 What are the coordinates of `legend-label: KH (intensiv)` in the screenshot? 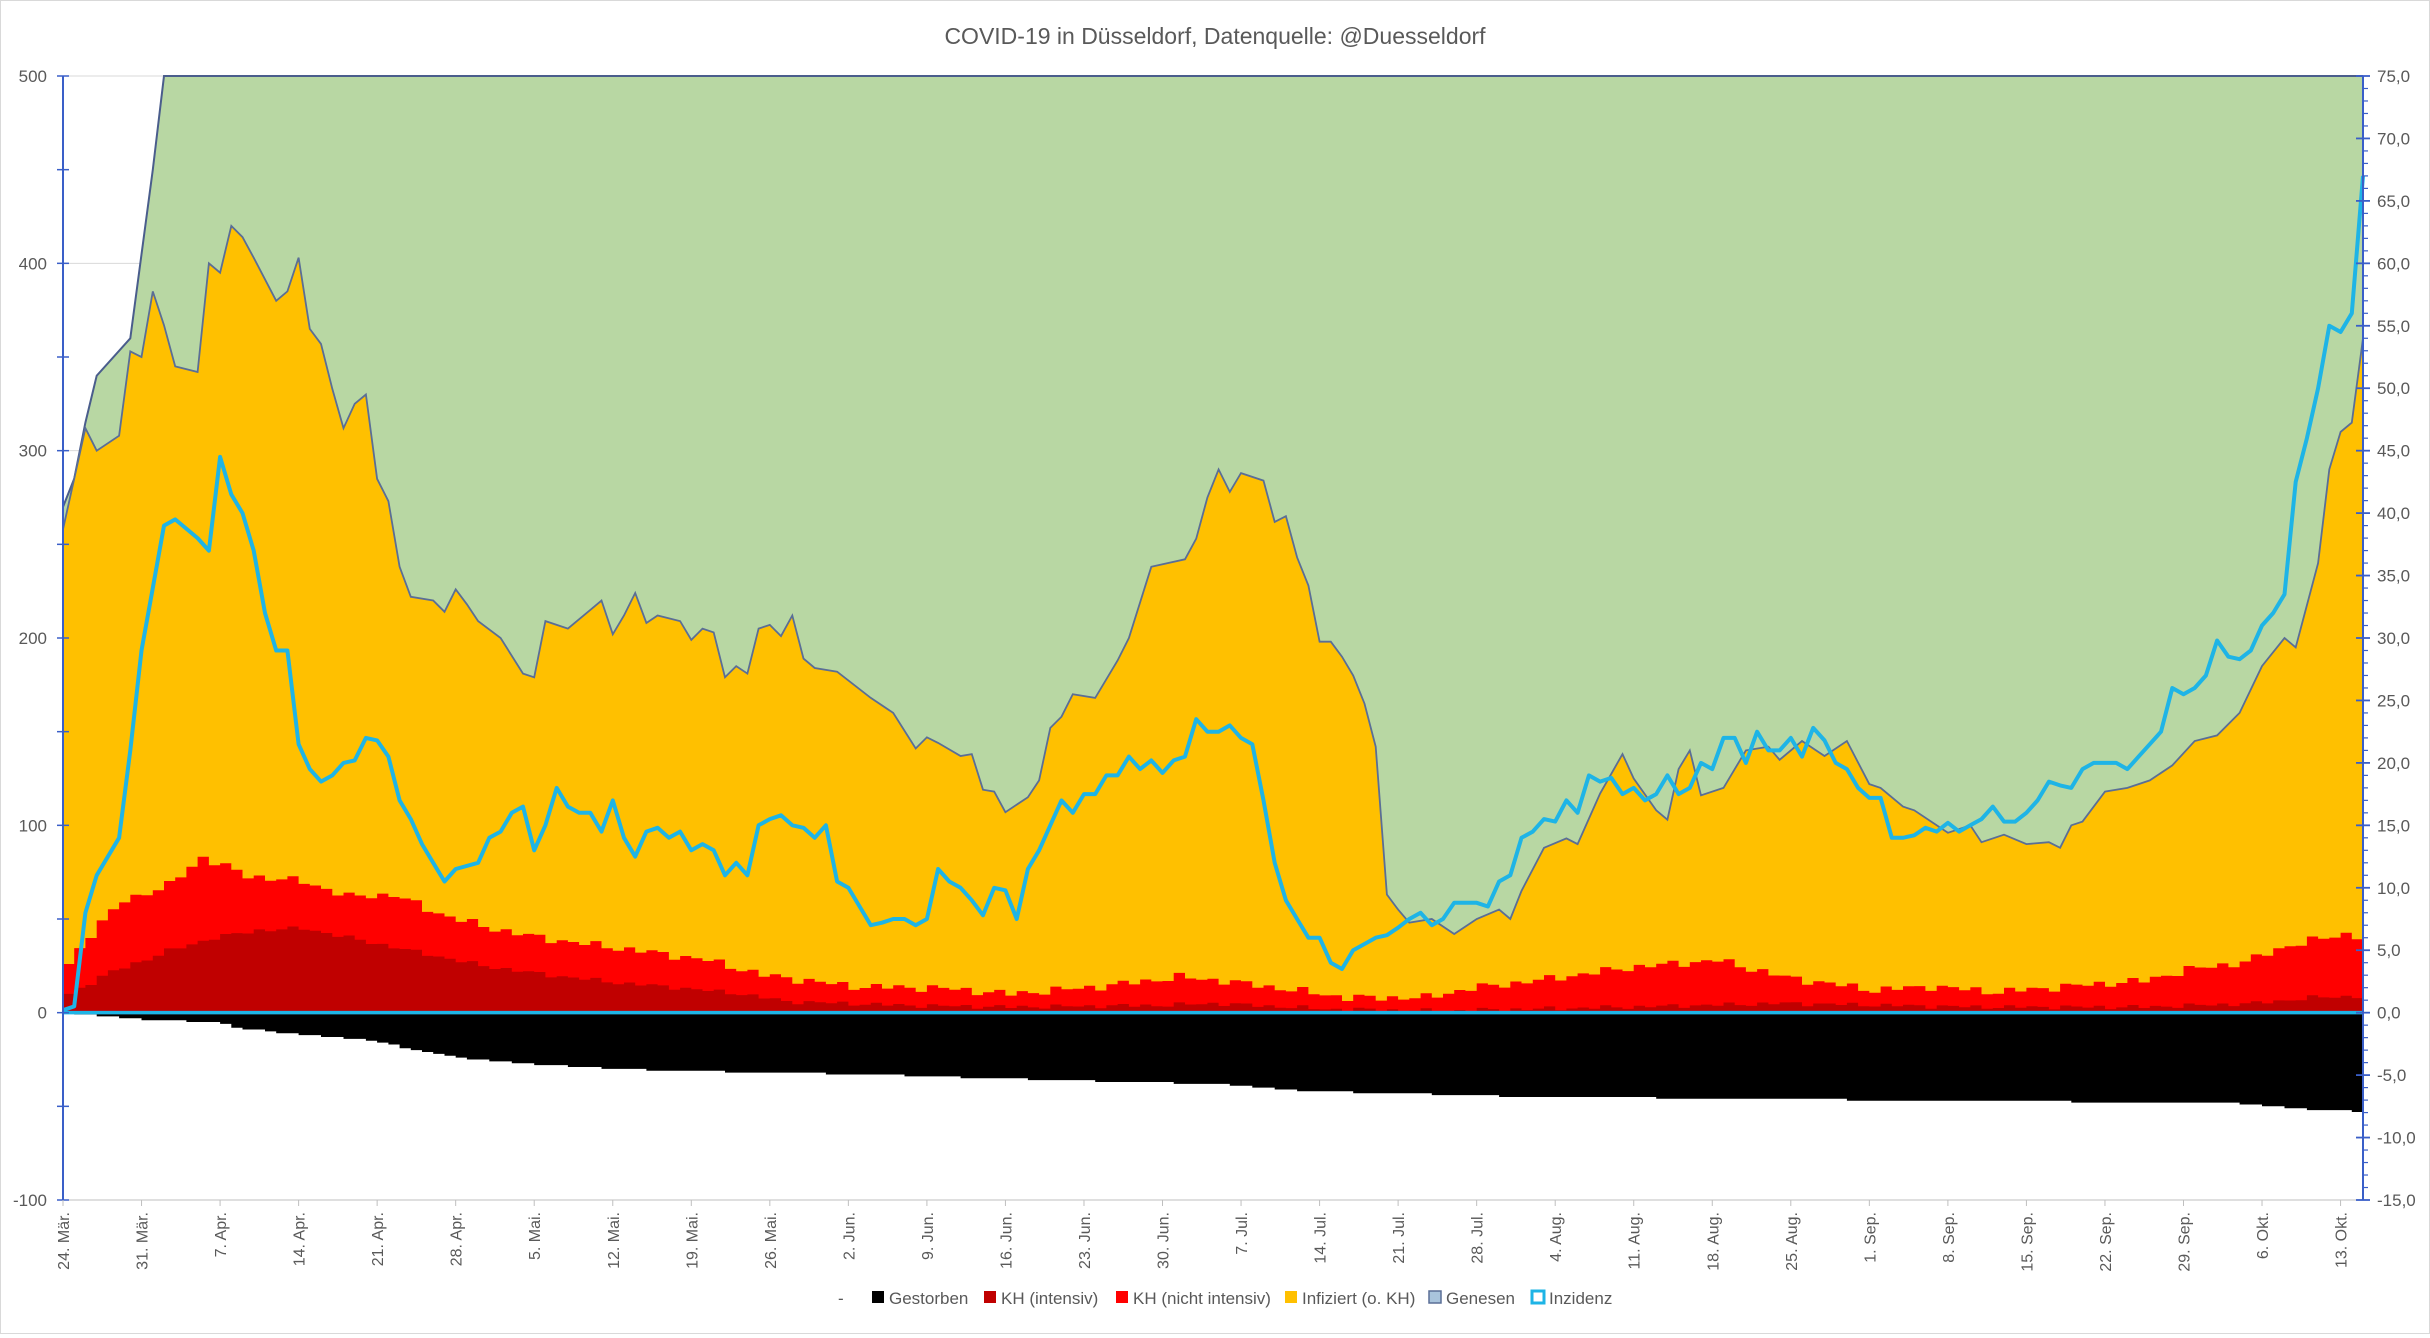 It's located at (1049, 1298).